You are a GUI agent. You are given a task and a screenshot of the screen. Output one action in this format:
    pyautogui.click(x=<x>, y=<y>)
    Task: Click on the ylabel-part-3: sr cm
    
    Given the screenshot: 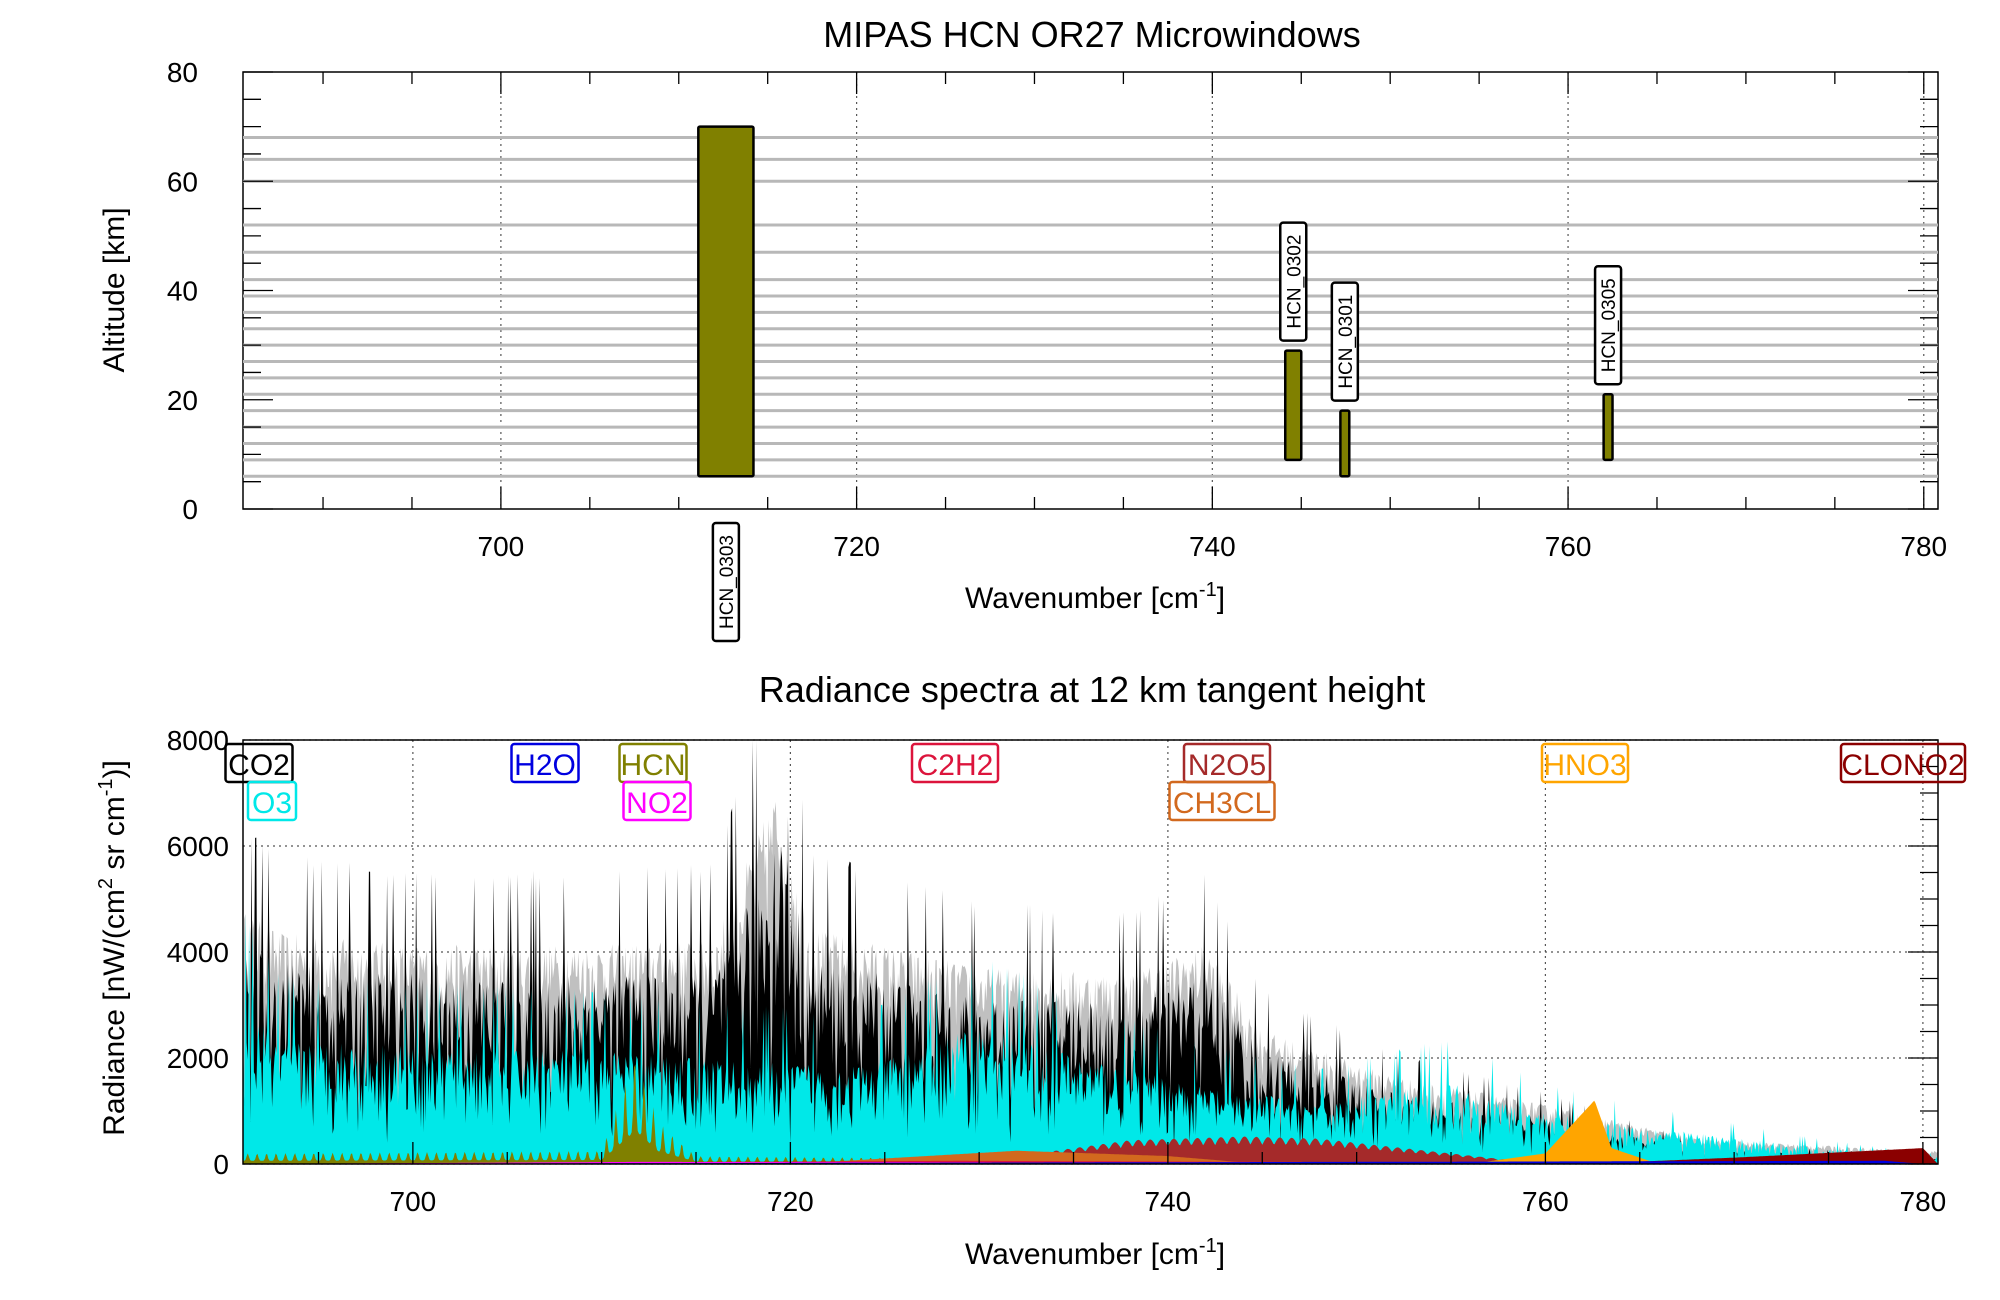 What is the action you would take?
    pyautogui.click(x=114, y=837)
    